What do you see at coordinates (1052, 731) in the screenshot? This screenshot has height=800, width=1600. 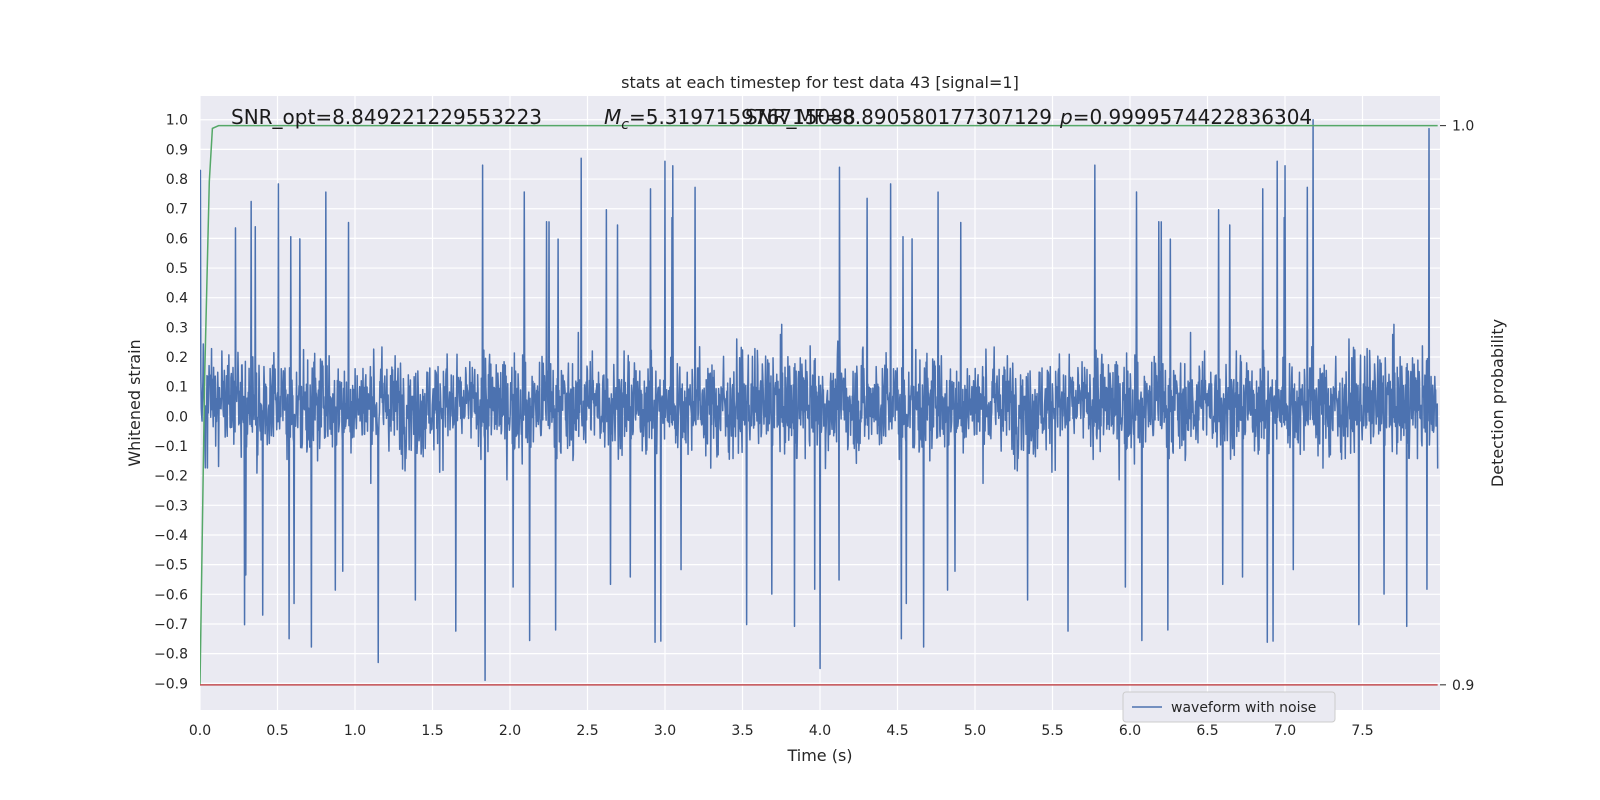 I see `x-tick-label: 5.5` at bounding box center [1052, 731].